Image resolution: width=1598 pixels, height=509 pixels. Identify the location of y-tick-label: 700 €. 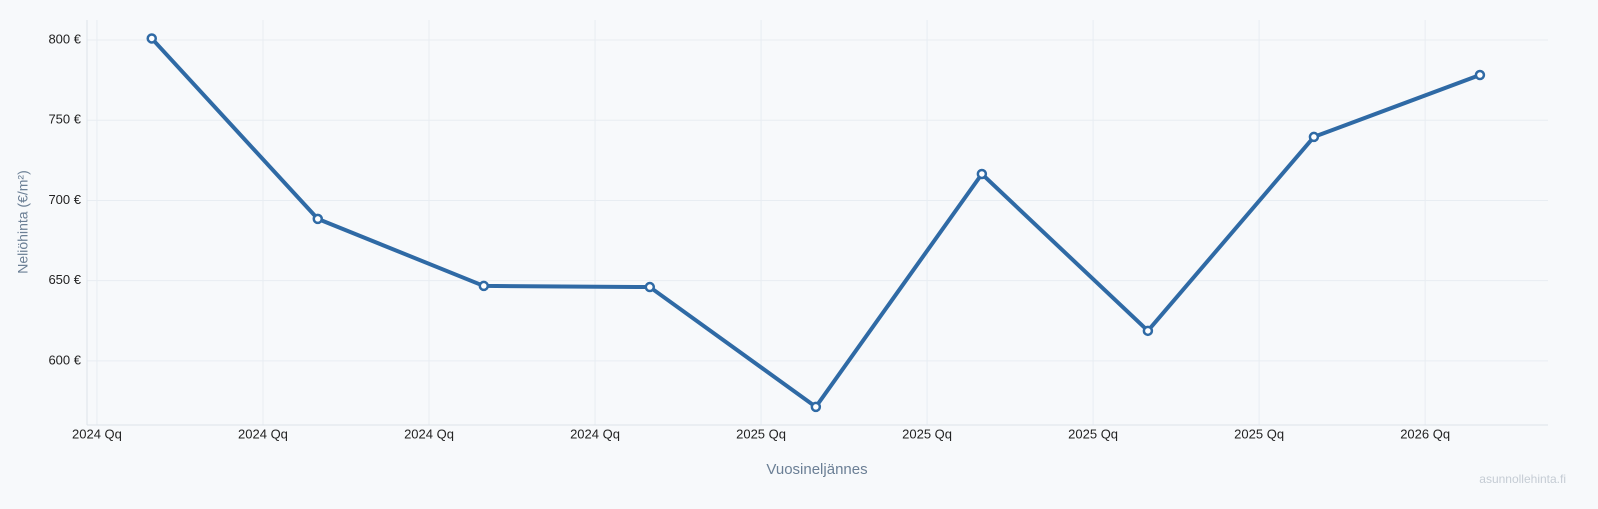
(64, 199).